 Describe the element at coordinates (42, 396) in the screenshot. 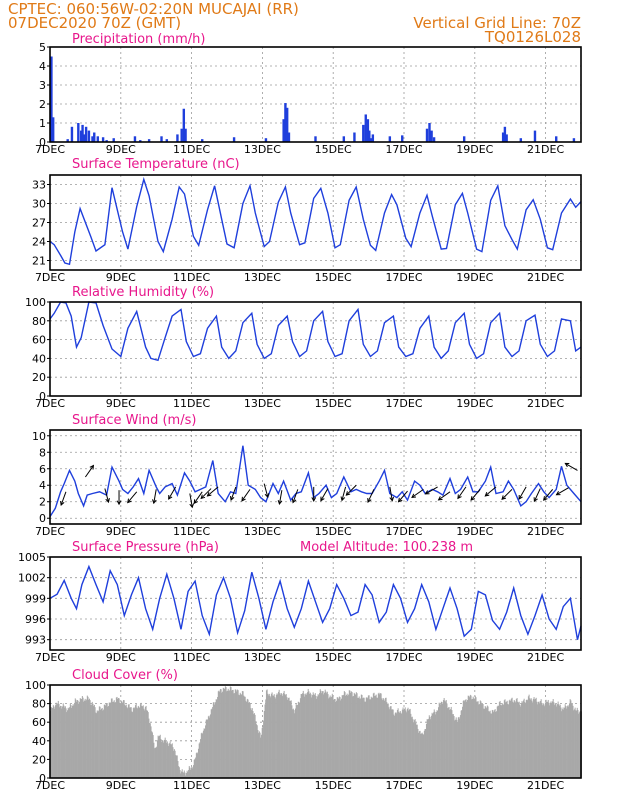

I see `y-tick-label: 0` at that location.